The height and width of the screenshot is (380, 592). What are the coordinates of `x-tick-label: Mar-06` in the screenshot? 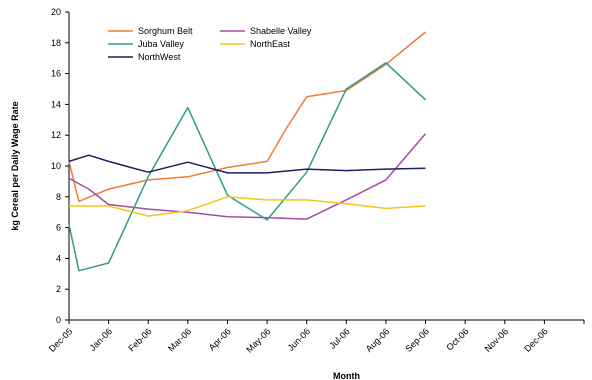 It's located at (179, 339).